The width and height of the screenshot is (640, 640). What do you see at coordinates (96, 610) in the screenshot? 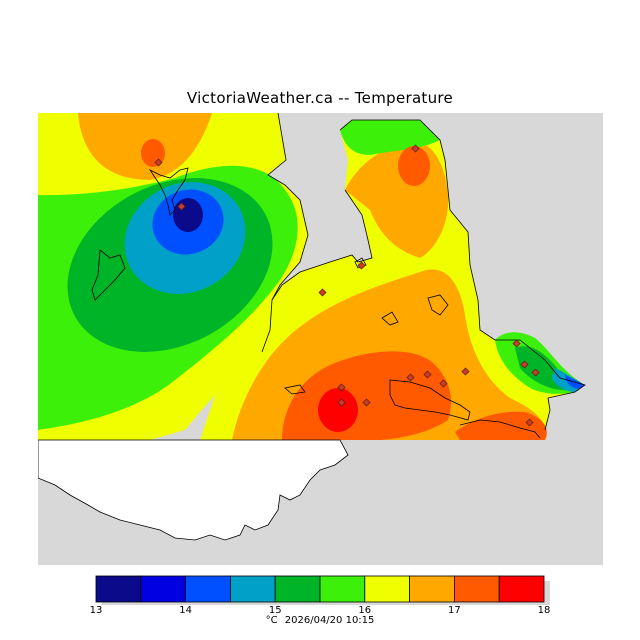
I see `legend-tick-label: 13` at bounding box center [96, 610].